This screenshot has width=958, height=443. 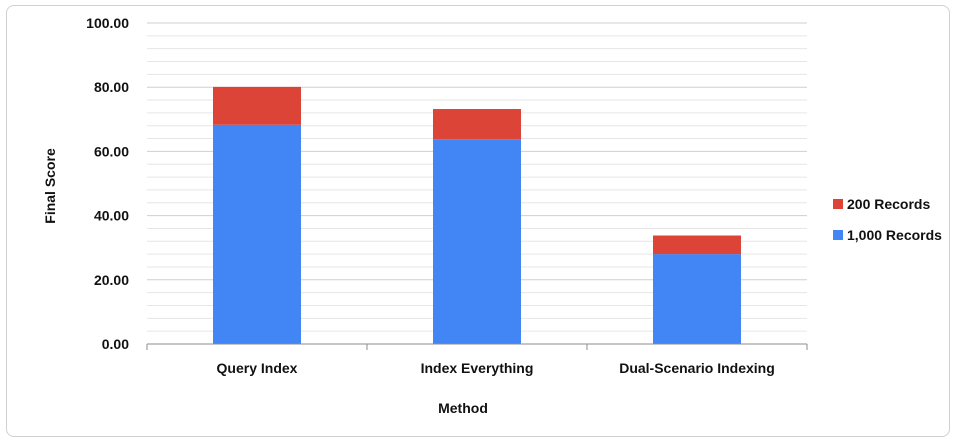 What do you see at coordinates (887, 219) in the screenshot?
I see `legend: 200 Records 1,000 Records` at bounding box center [887, 219].